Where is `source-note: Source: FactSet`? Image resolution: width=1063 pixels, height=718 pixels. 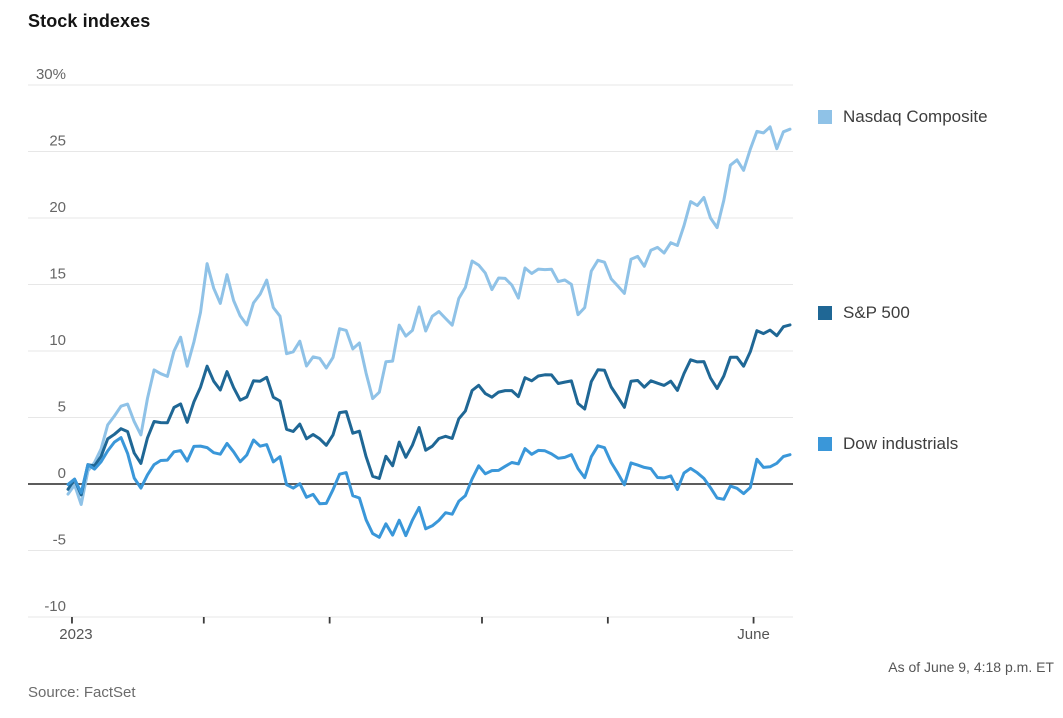
source-note: Source: FactSet is located at coordinates (82, 692).